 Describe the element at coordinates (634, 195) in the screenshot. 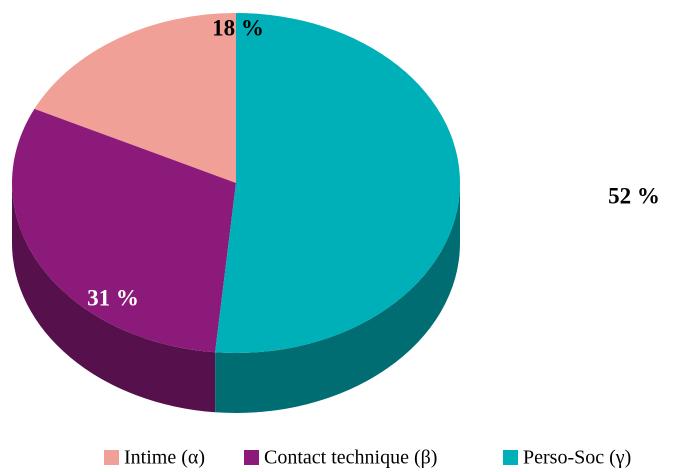

I see `value-label: 52 %` at that location.